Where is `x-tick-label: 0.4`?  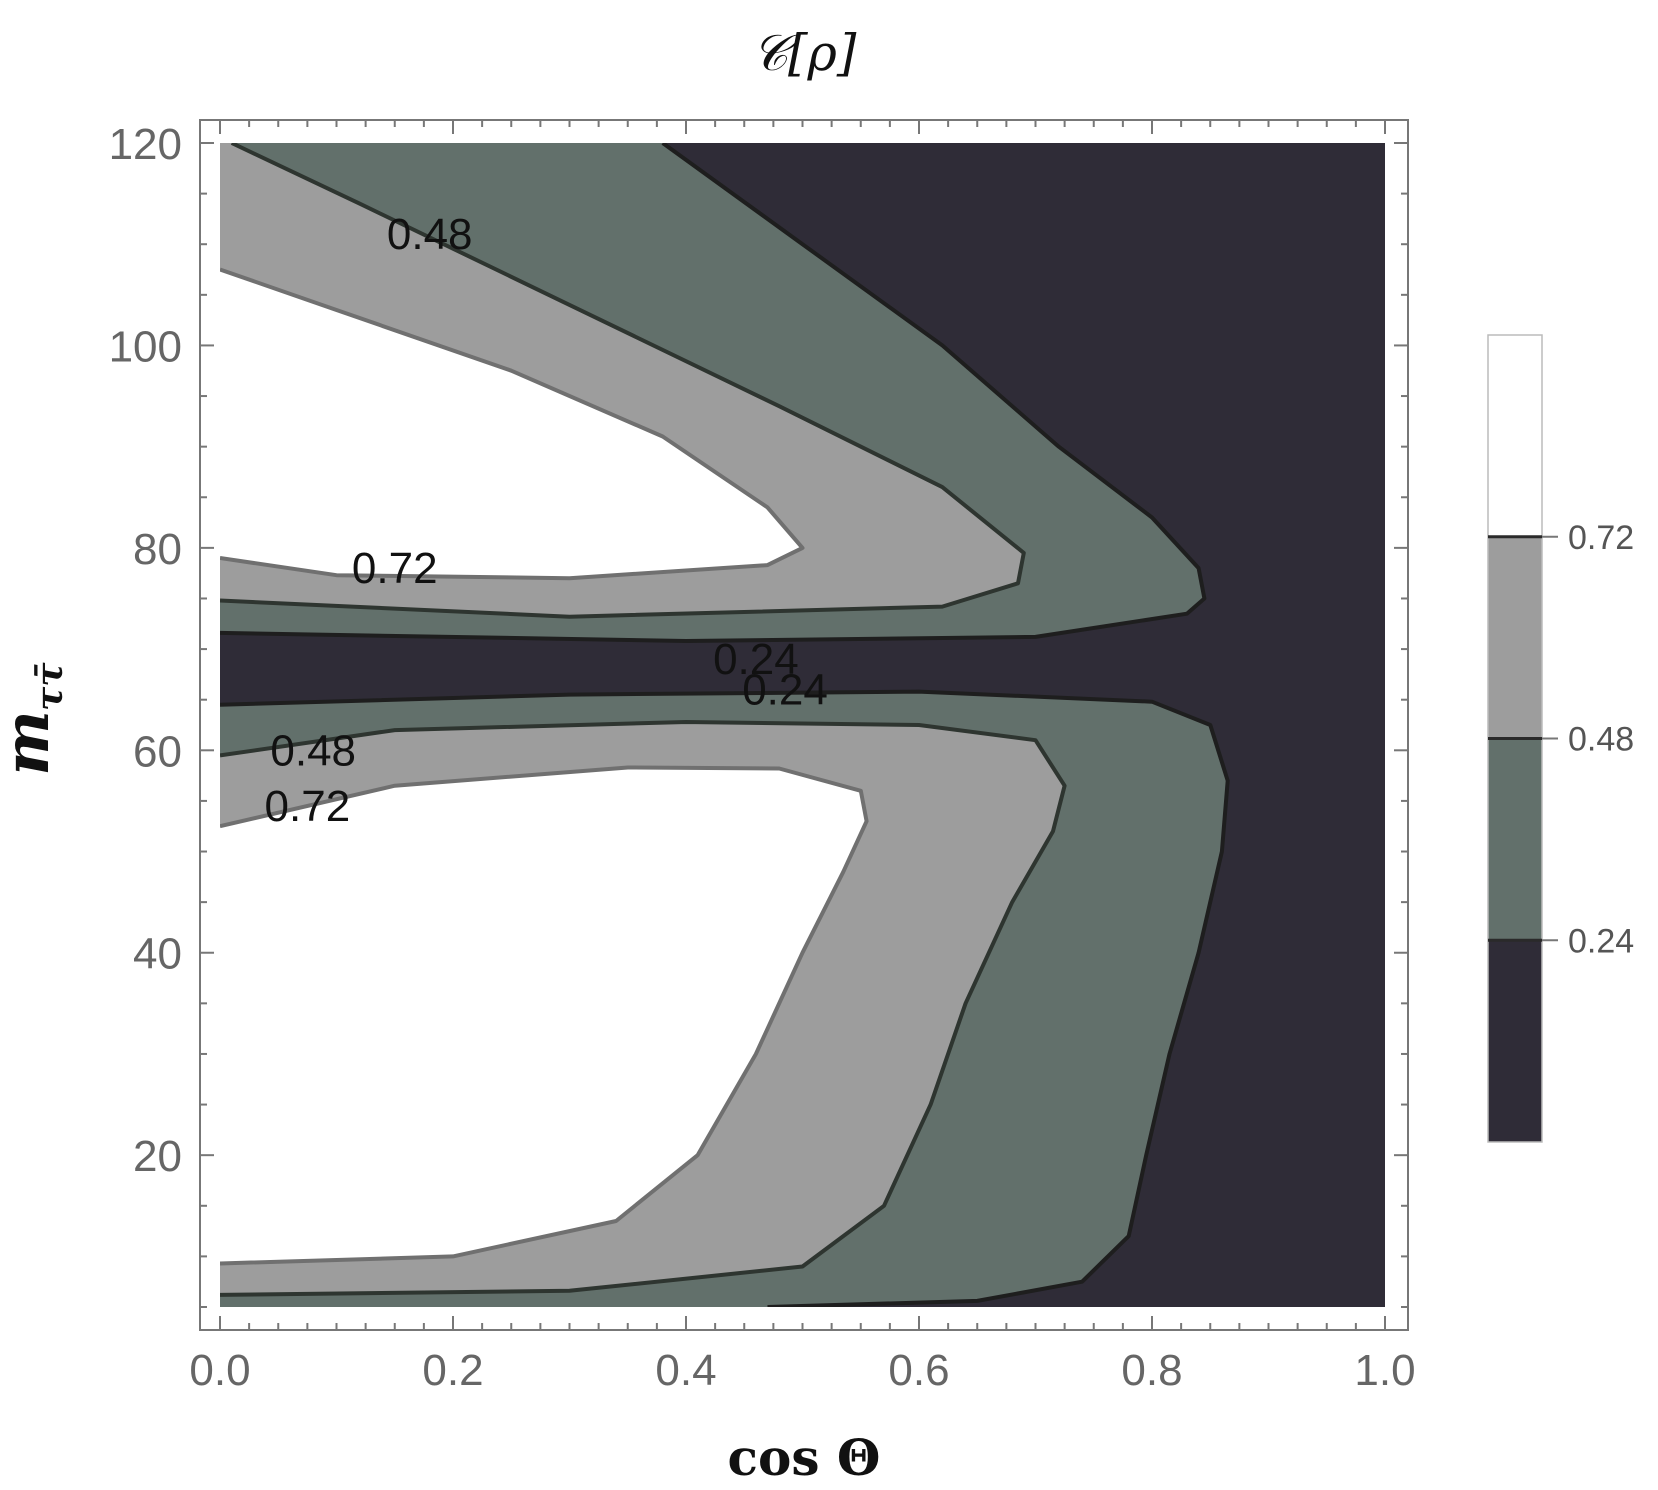 x-tick-label: 0.4 is located at coordinates (685, 1370).